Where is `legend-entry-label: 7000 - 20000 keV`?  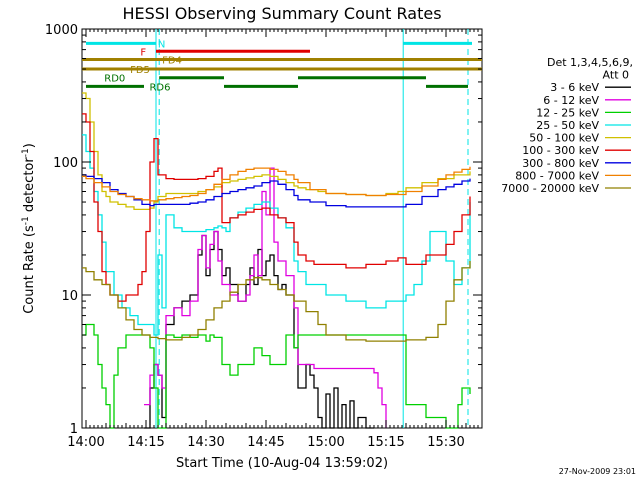
legend-entry-label: 7000 - 20000 keV is located at coordinates (550, 188).